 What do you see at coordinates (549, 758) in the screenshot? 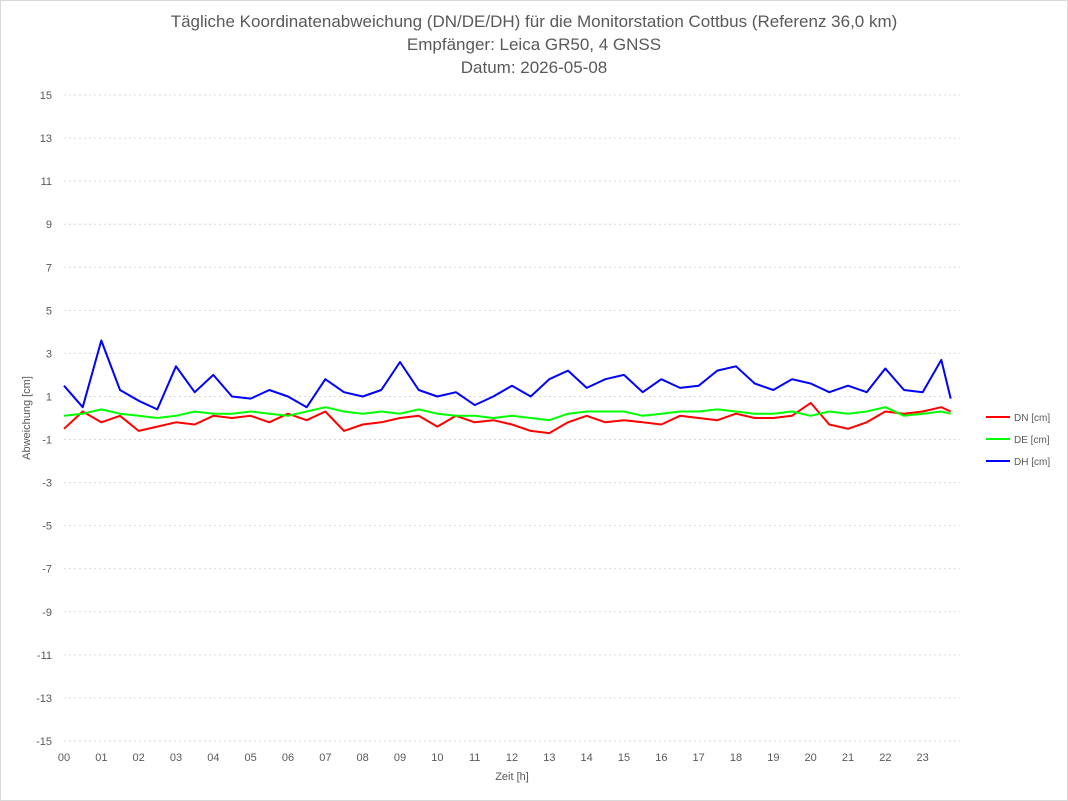
I see `x-tick-label: 13` at bounding box center [549, 758].